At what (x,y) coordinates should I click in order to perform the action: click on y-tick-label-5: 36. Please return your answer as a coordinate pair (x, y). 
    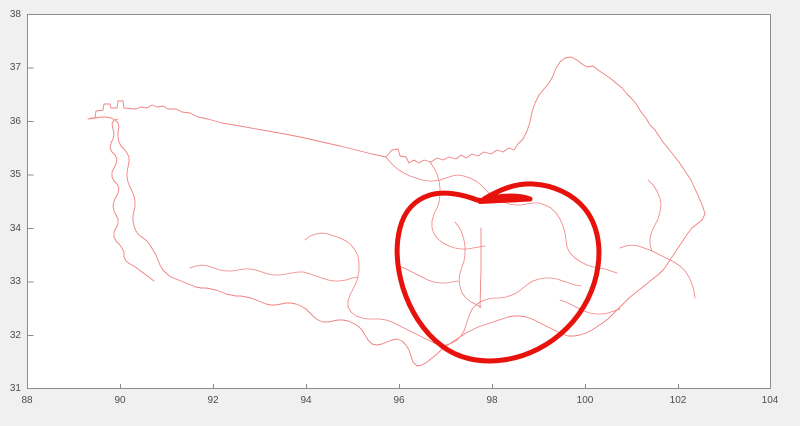
    Looking at the image, I should click on (15, 121).